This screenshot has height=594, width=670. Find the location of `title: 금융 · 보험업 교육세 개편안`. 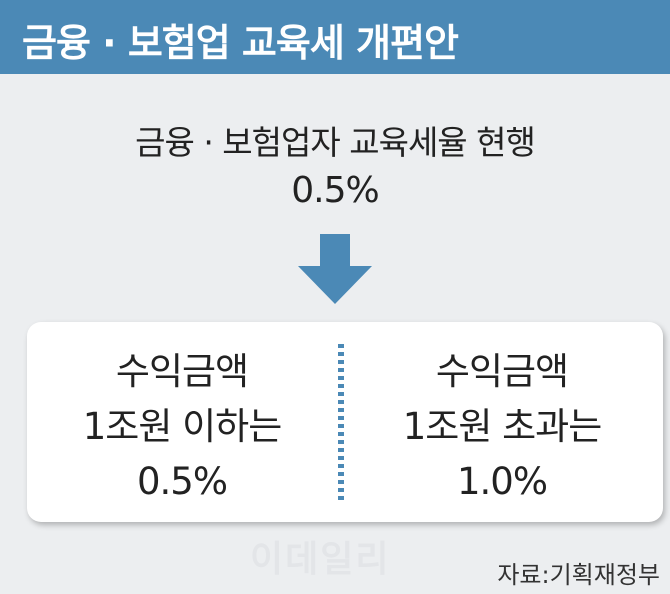

title: 금융 · 보험업 교육세 개편안 is located at coordinates (240, 43).